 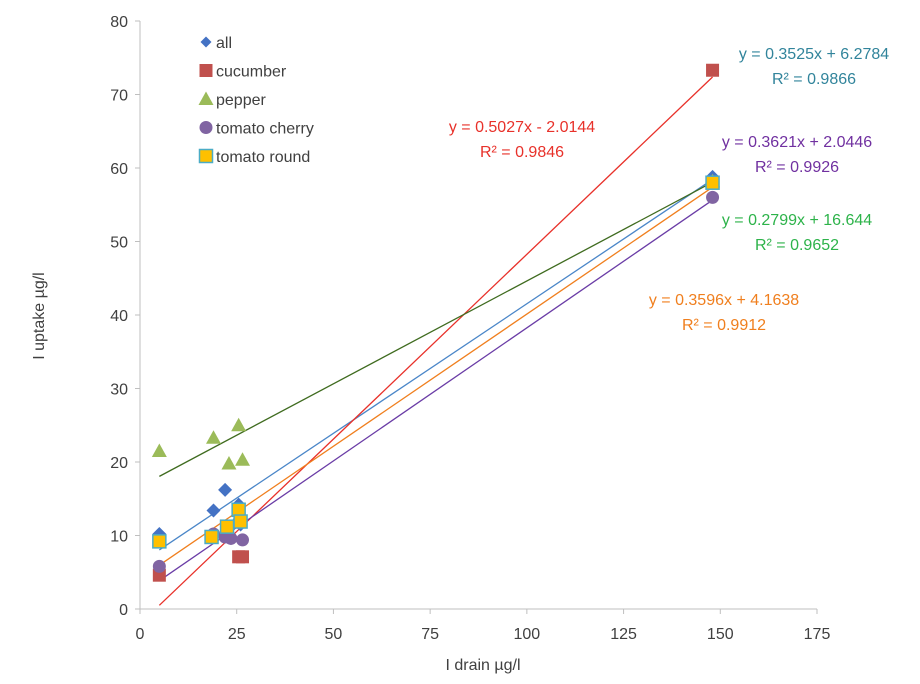 What do you see at coordinates (119, 316) in the screenshot?
I see `y-tick-label: 40` at bounding box center [119, 316].